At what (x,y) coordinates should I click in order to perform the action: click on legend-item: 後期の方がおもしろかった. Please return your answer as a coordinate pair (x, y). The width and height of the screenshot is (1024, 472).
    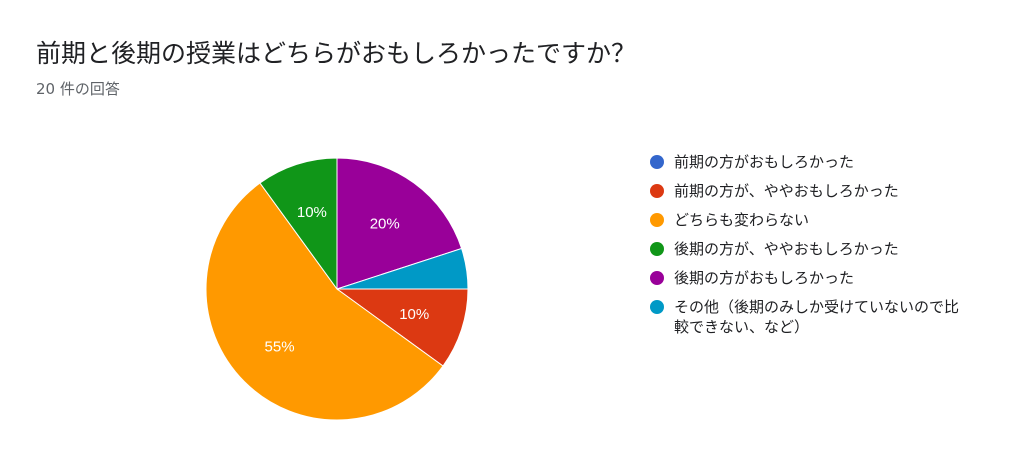
    Looking at the image, I should click on (807, 278).